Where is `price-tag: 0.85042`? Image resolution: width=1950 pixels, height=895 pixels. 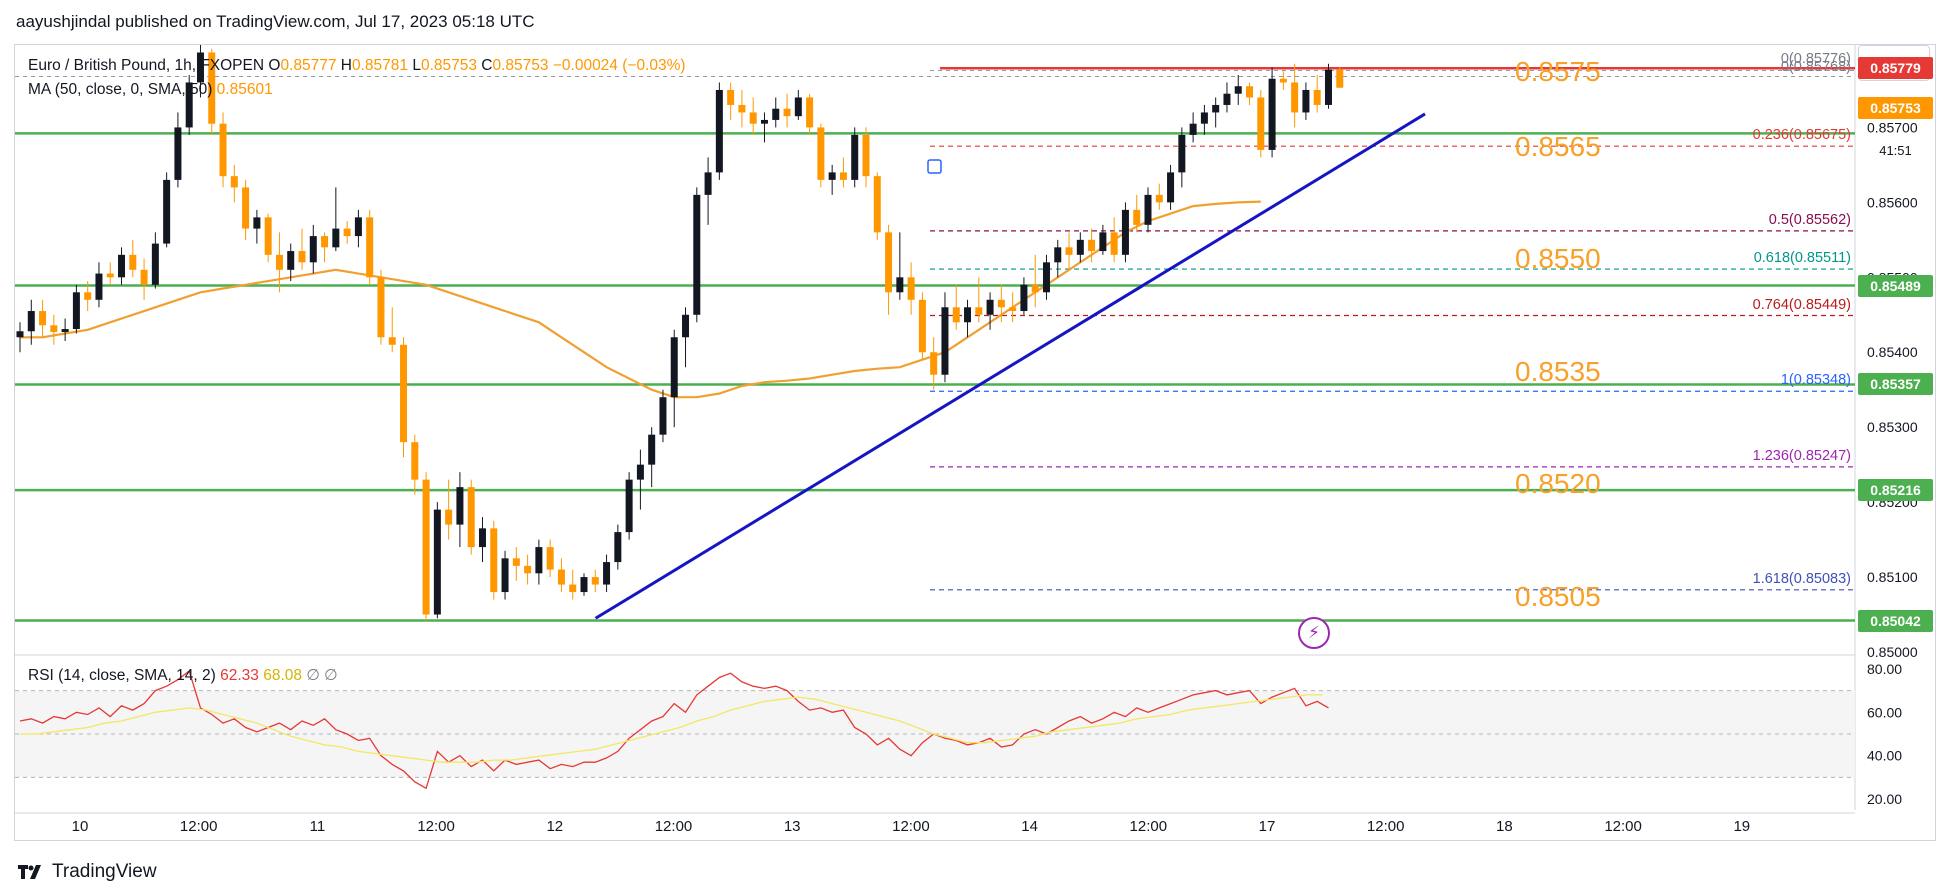
price-tag: 0.85042 is located at coordinates (1895, 620).